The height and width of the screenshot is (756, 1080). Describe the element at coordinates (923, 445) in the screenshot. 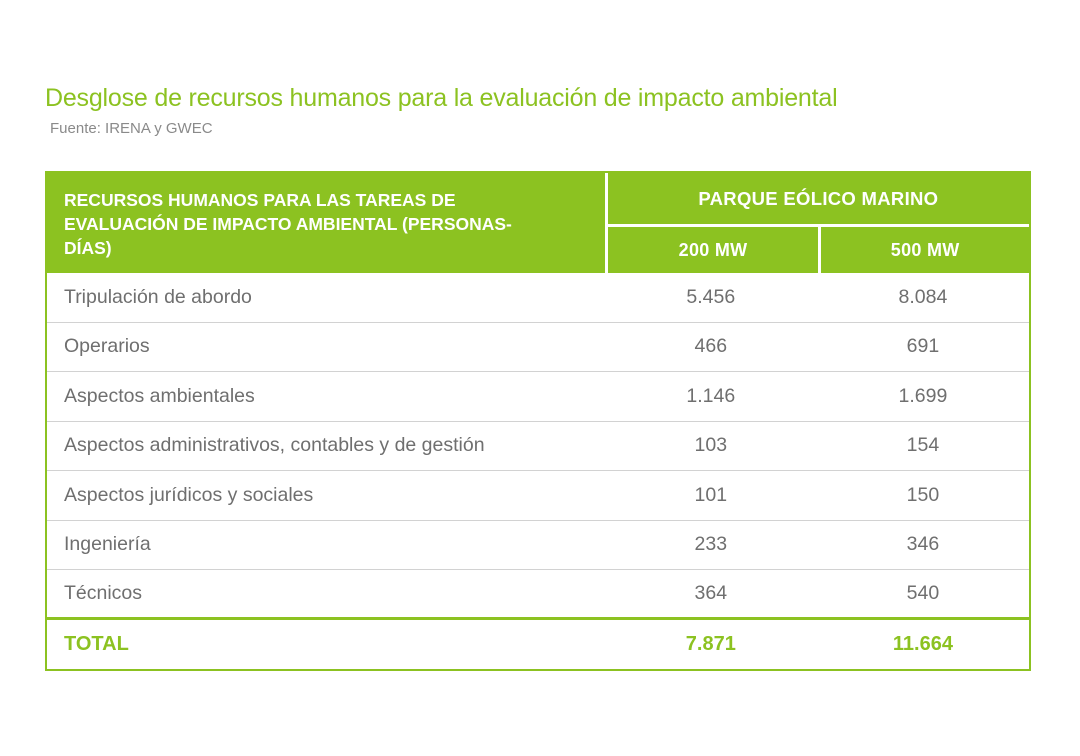

I see `row-value-500mw: 154` at that location.